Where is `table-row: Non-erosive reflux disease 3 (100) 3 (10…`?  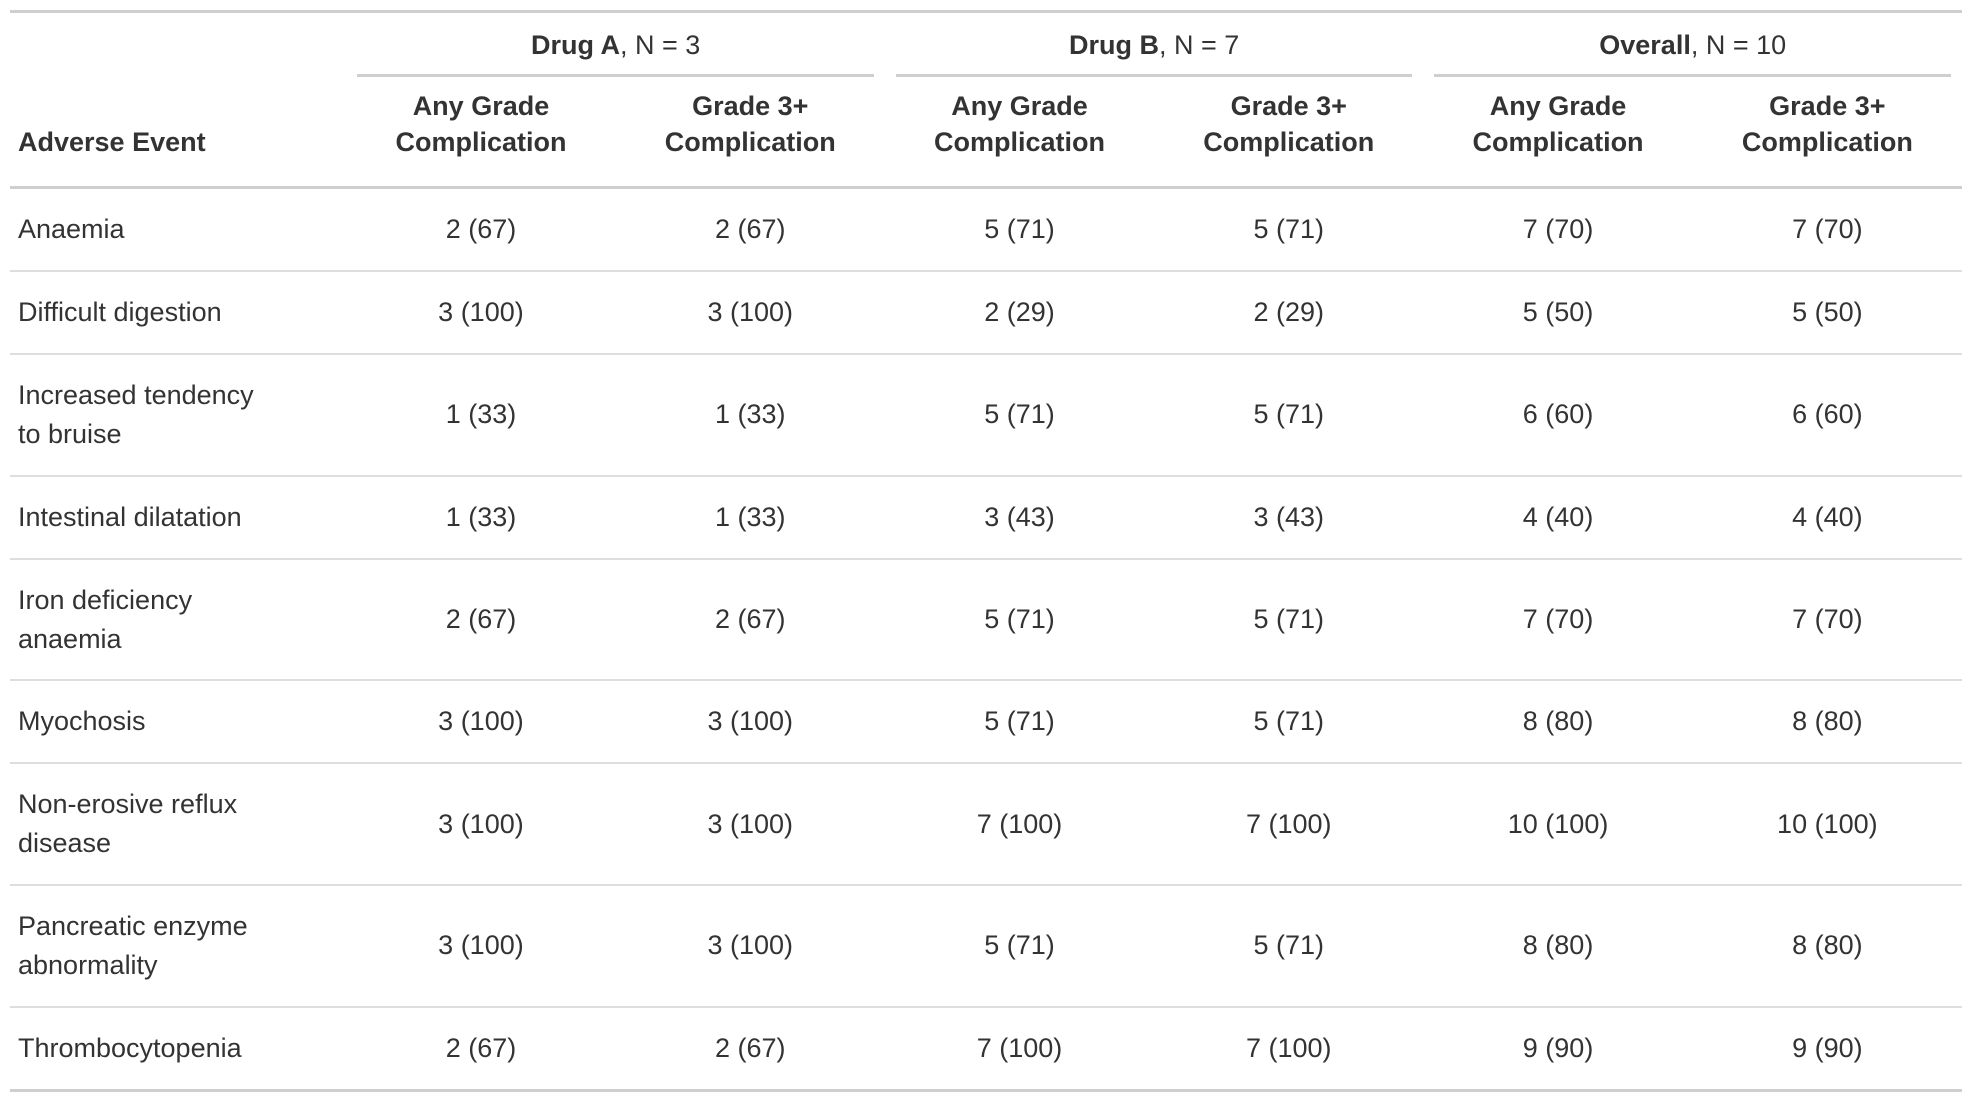 table-row: Non-erosive reflux disease 3 (100) 3 (10… is located at coordinates (986, 823).